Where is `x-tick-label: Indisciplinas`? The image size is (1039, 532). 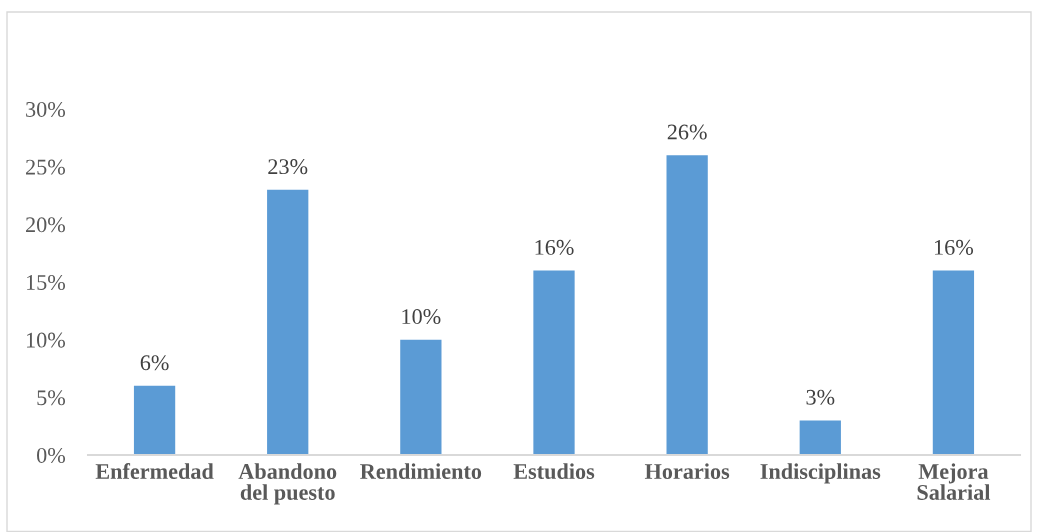 x-tick-label: Indisciplinas is located at coordinates (820, 473).